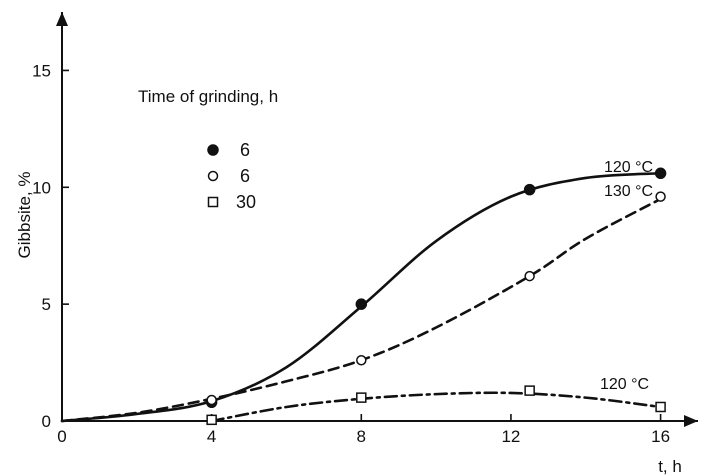 The width and height of the screenshot is (711, 476). What do you see at coordinates (41, 70) in the screenshot?
I see `y-tick-label: 15` at bounding box center [41, 70].